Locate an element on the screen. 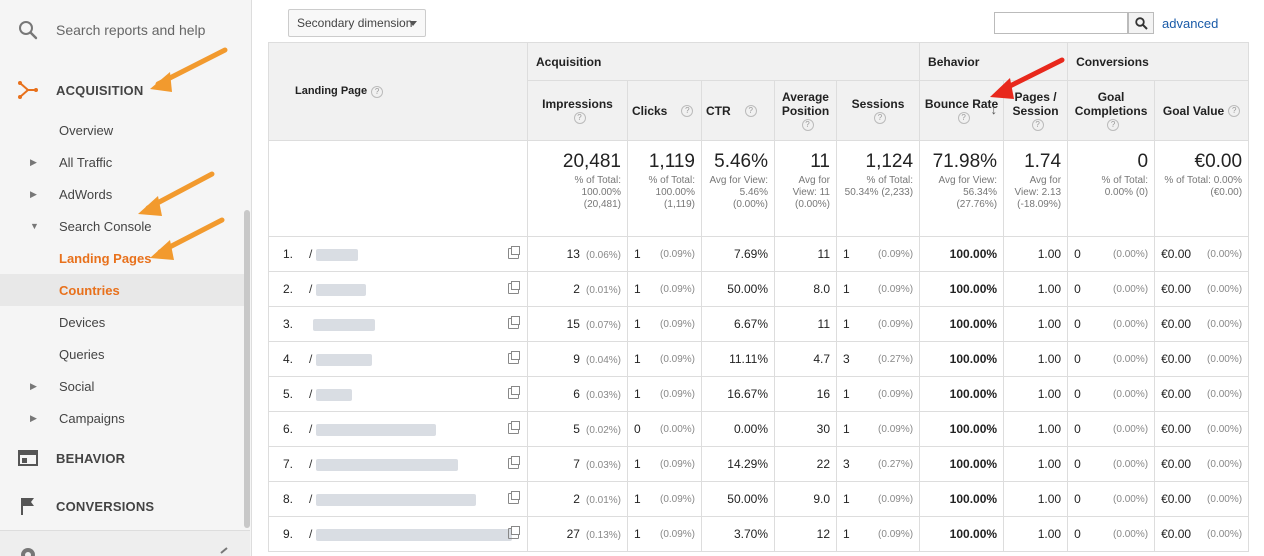 This screenshot has width=1264, height=556. avg-position-cell: 30 is located at coordinates (805, 429).